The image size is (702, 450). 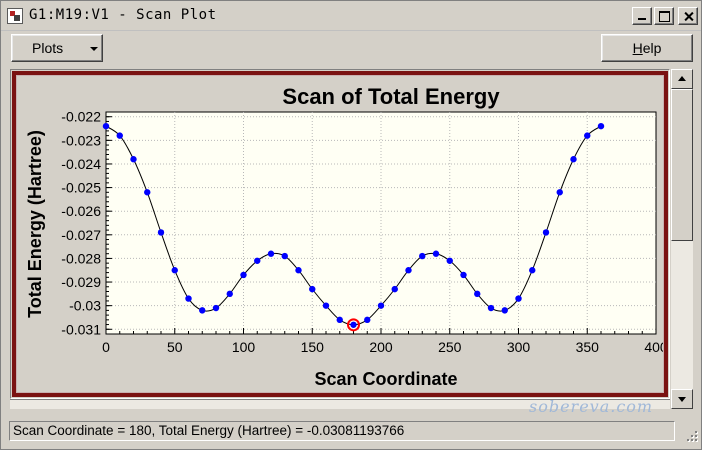 What do you see at coordinates (682, 399) in the screenshot?
I see `scroll-down-icon` at bounding box center [682, 399].